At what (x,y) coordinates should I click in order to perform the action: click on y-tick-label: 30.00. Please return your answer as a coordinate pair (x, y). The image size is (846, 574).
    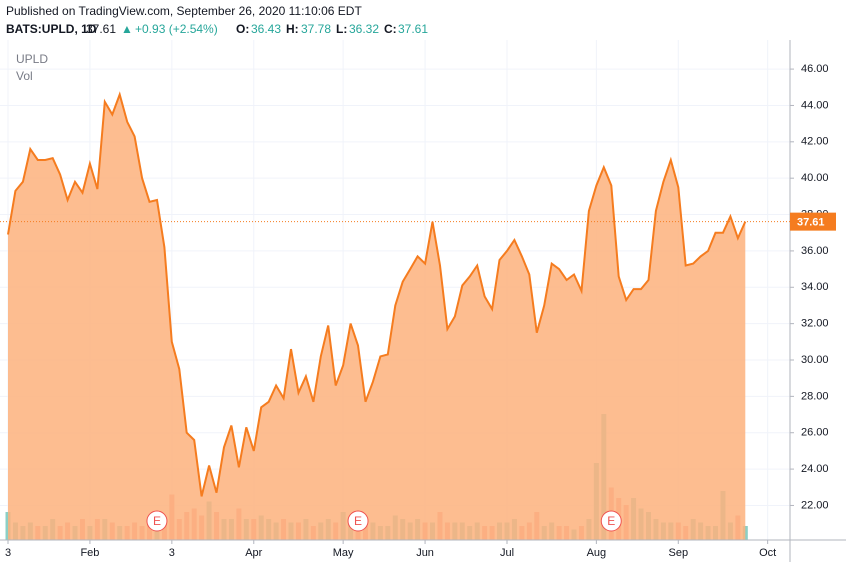
    Looking at the image, I should click on (815, 360).